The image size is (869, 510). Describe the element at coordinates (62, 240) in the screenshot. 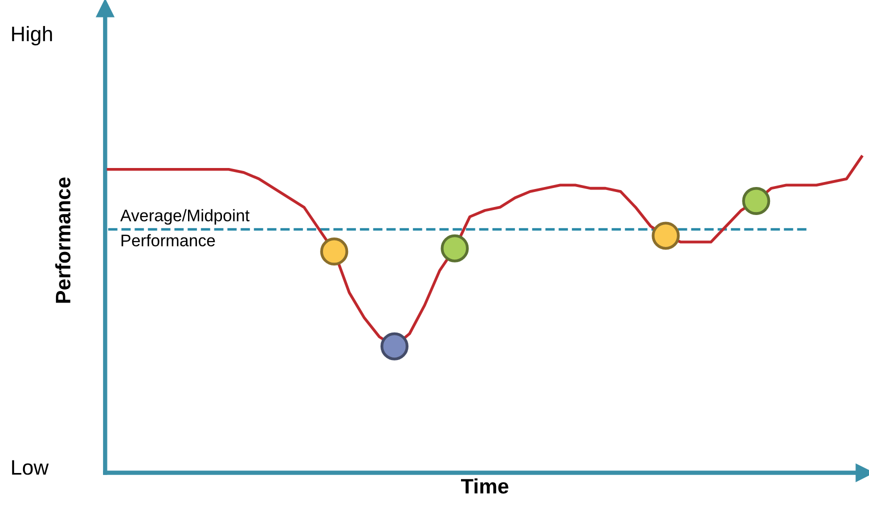

I see `y-axis-title: Performance` at that location.